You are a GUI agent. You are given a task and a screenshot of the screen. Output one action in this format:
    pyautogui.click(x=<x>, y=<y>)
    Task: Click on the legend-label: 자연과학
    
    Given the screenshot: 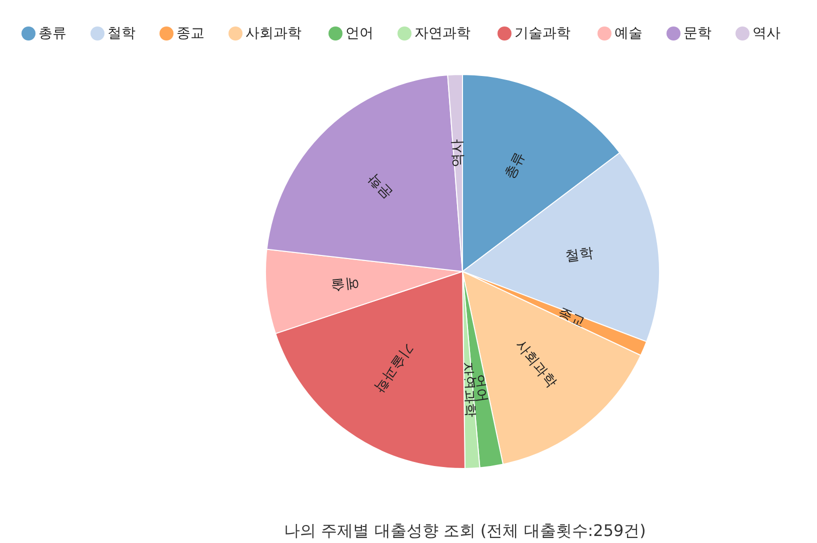 What is the action you would take?
    pyautogui.click(x=442, y=34)
    